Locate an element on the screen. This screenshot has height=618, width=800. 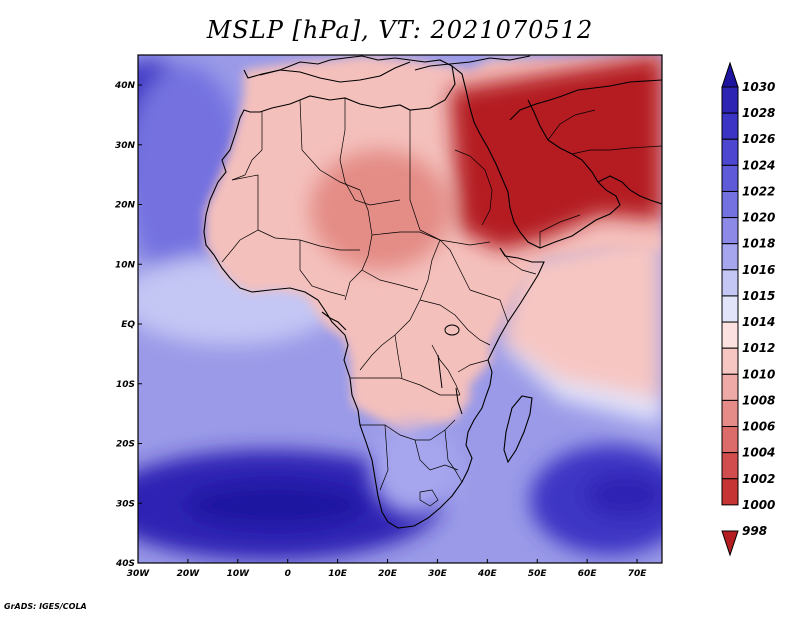
lon-label: 0 is located at coordinates (288, 574).